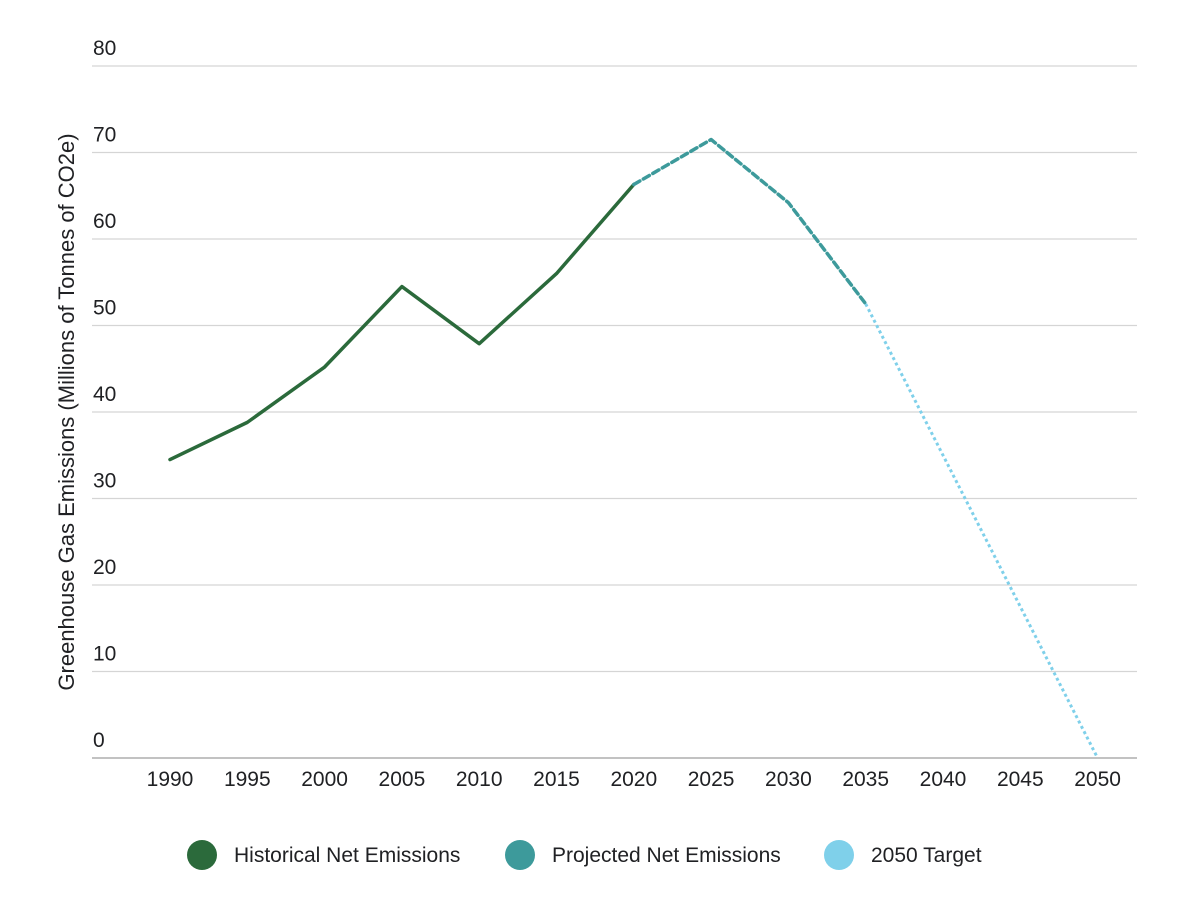  Describe the element at coordinates (865, 779) in the screenshot. I see `x-tick-label: 2035` at that location.